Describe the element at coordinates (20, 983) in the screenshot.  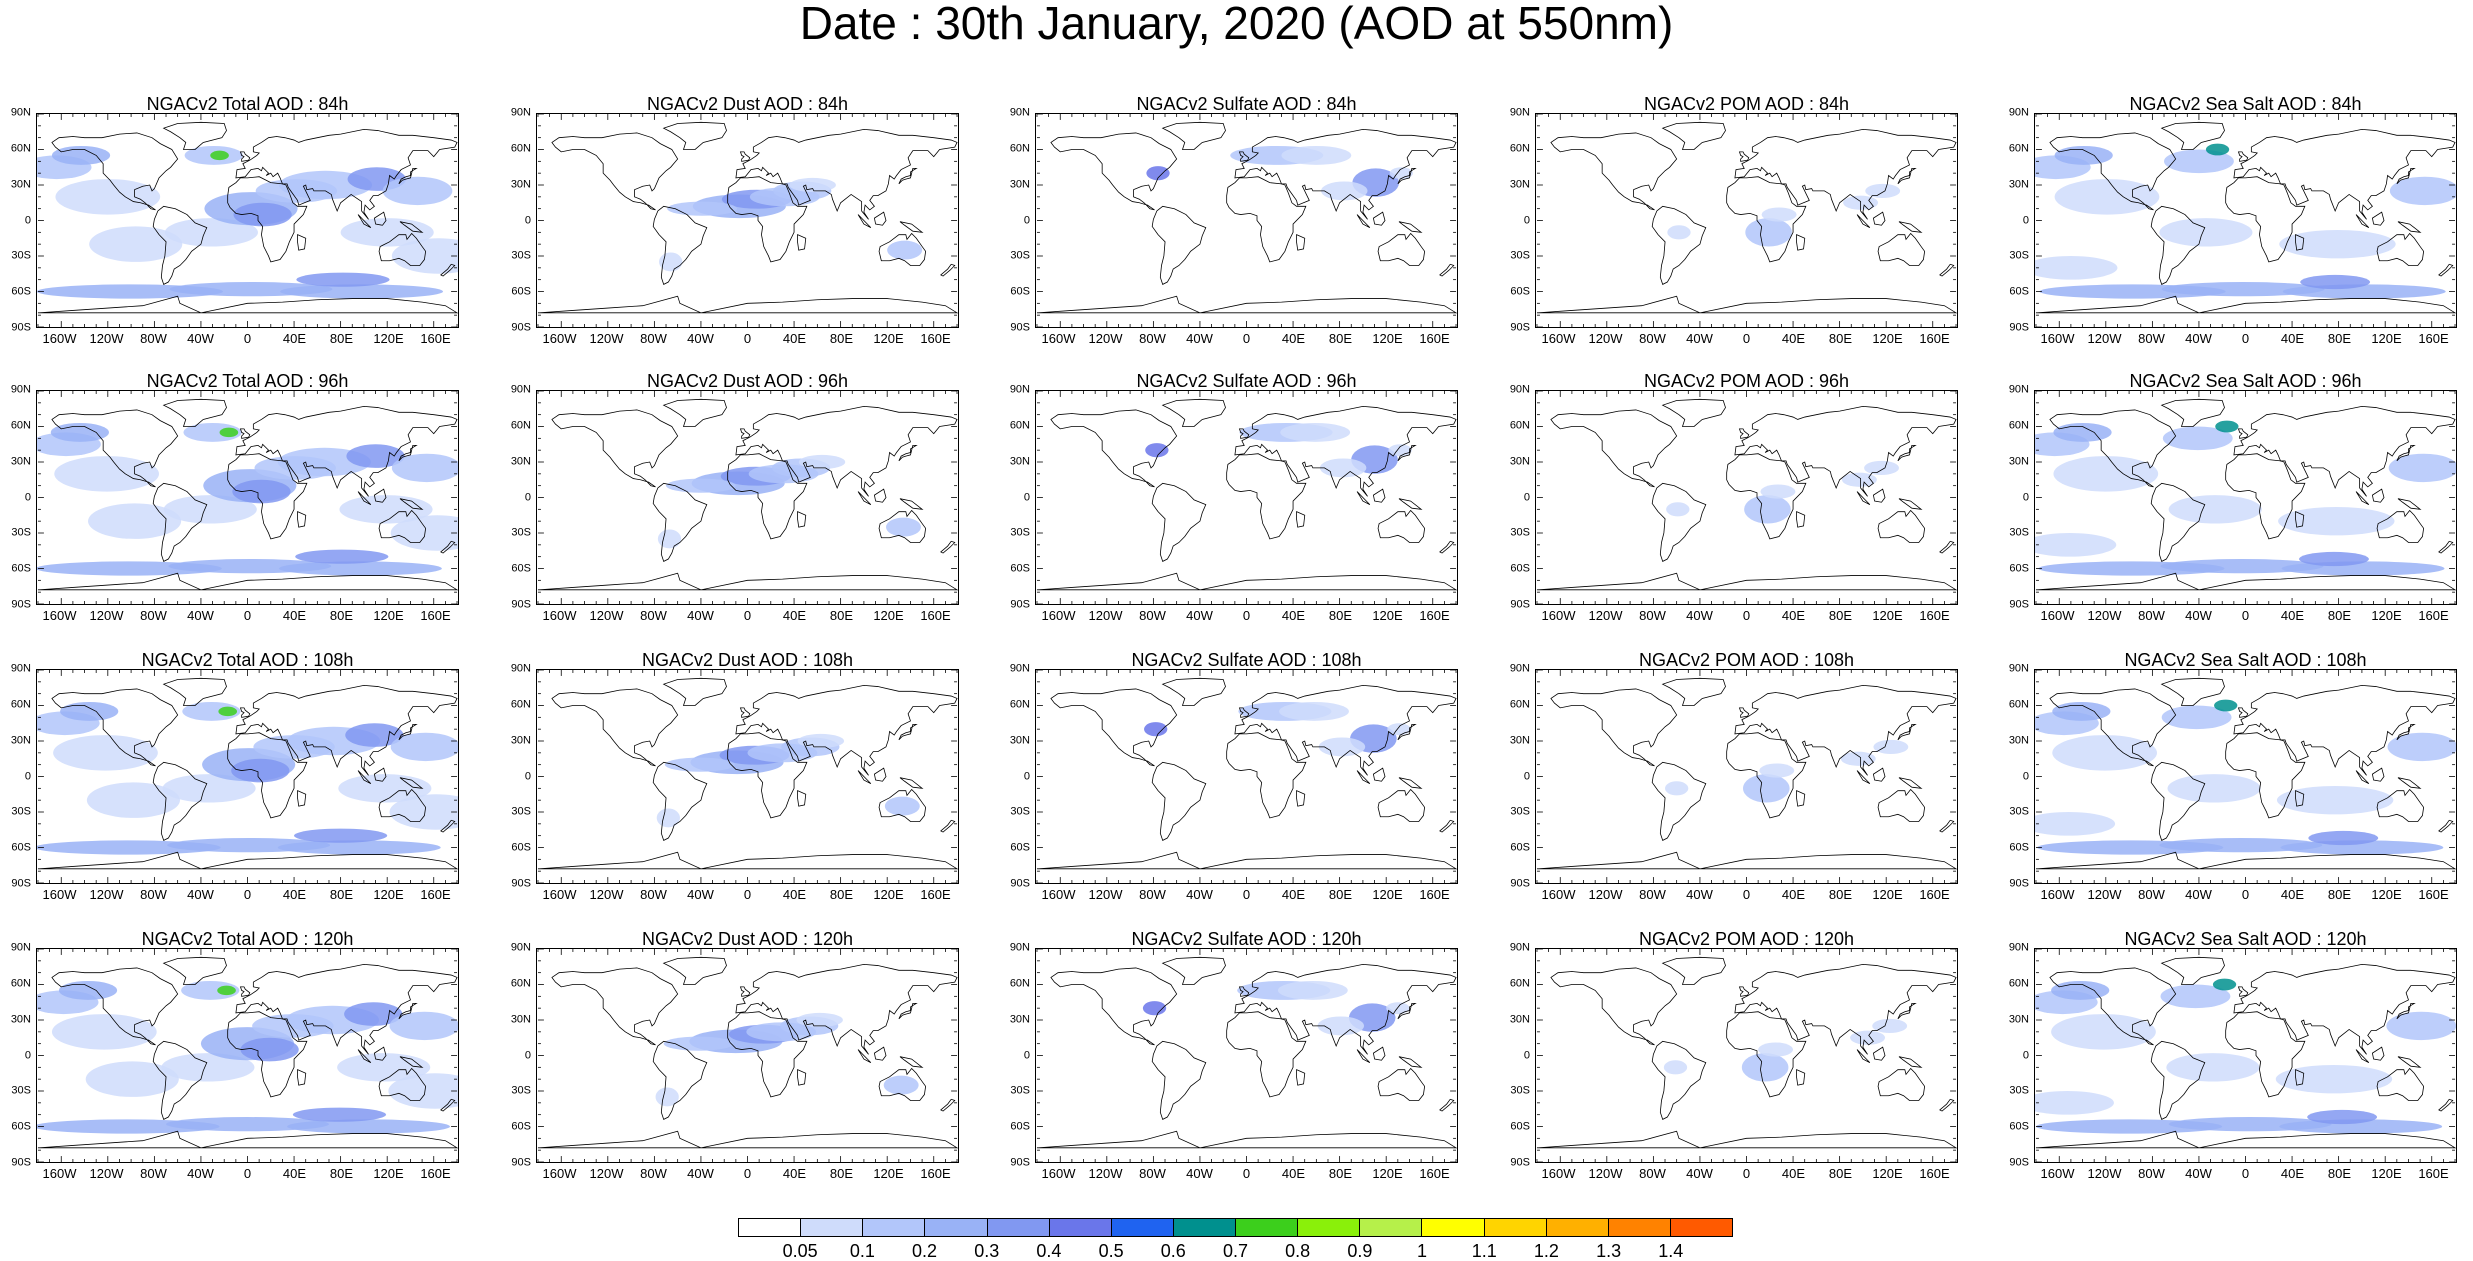
I see `latitude-tick-label: 60N` at that location.